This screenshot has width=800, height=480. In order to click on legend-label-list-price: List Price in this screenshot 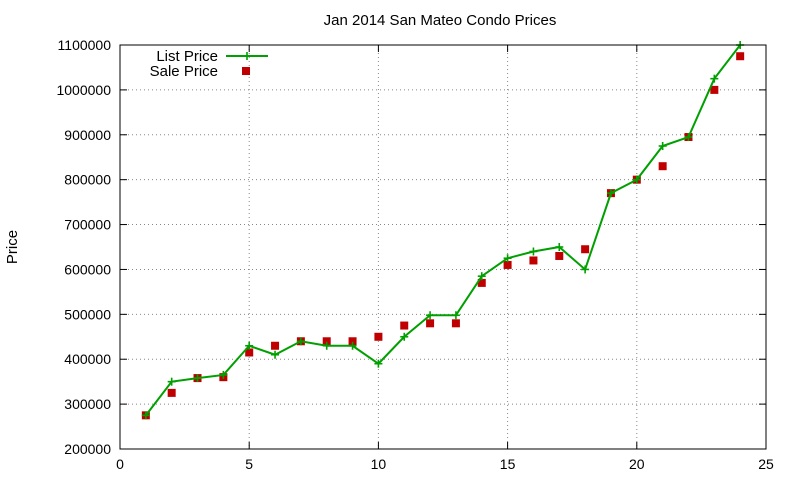, I will do `click(187, 56)`.